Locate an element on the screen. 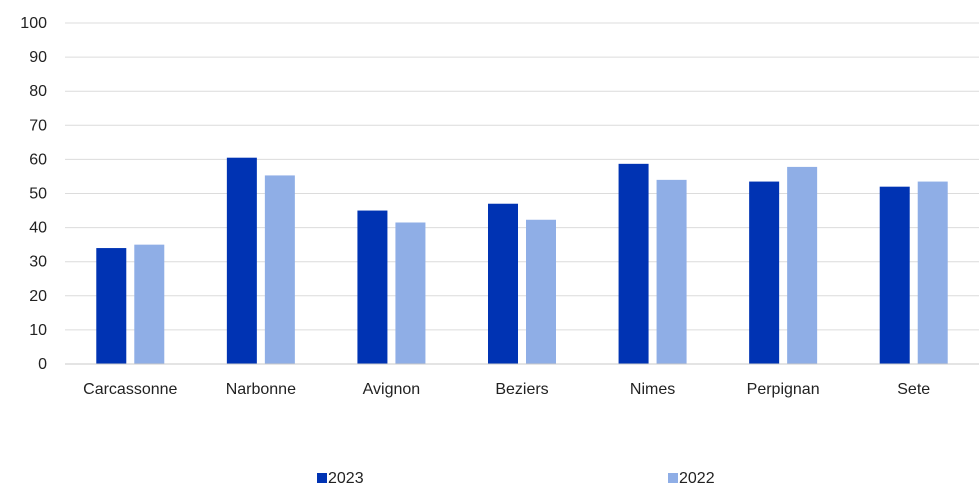 This screenshot has width=979, height=498. x-tick-label: Narbonne is located at coordinates (261, 389).